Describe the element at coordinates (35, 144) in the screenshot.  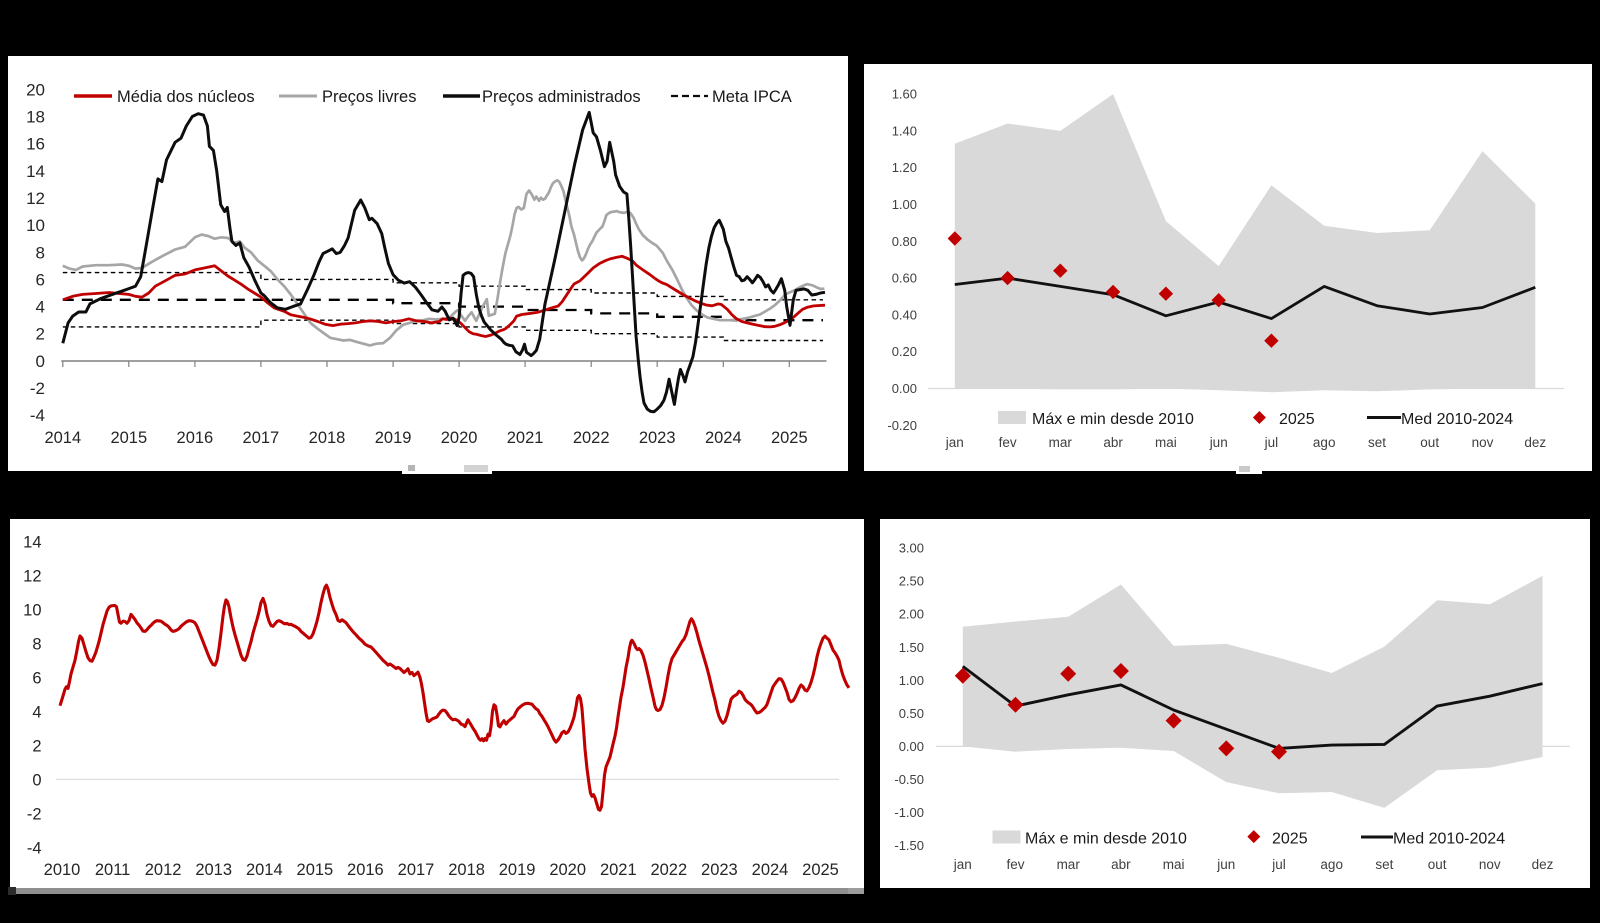
I see `svg-text: 16` at that location.